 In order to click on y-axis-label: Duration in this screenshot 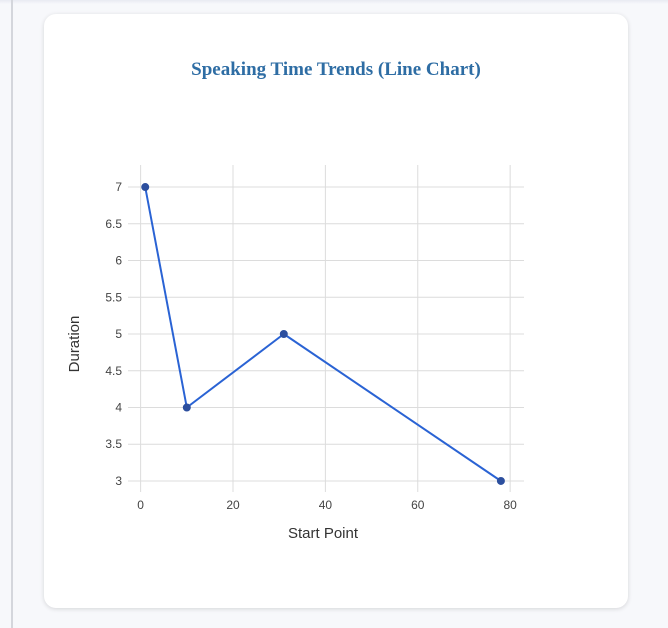, I will do `click(74, 344)`.